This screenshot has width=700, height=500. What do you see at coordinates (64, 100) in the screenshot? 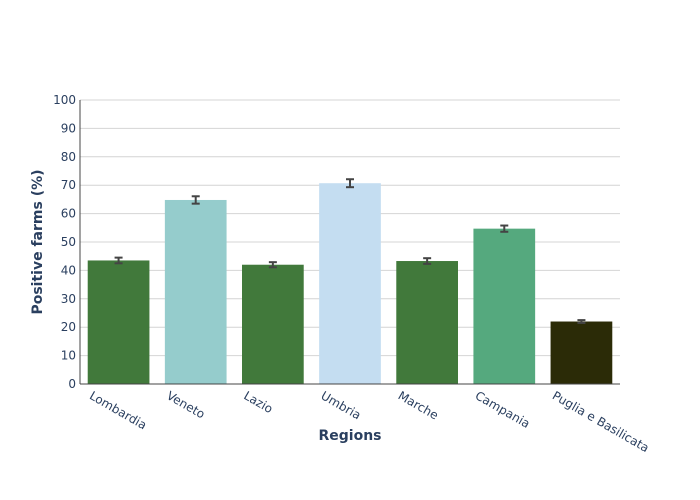
I see `y-tick-label: 100` at bounding box center [64, 100].